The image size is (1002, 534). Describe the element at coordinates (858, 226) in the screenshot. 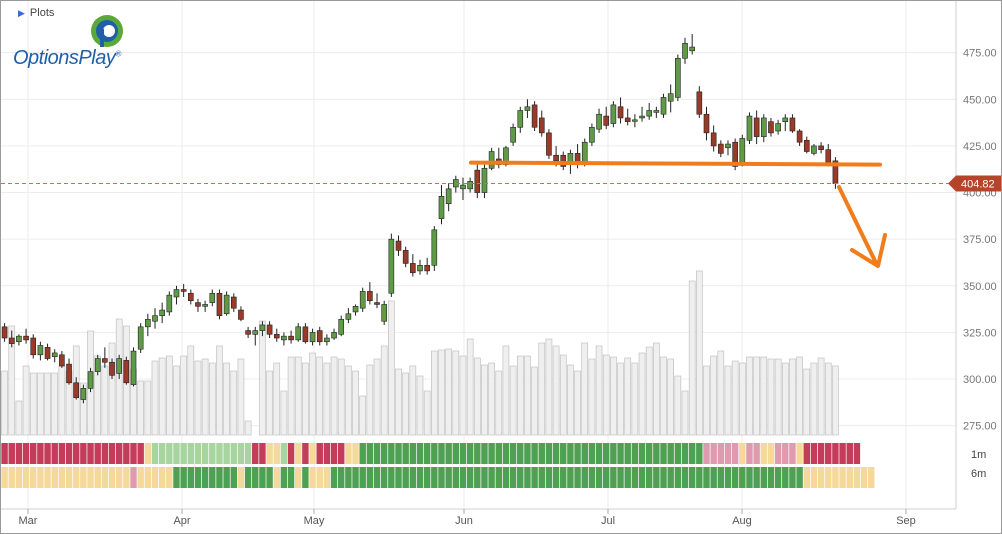

I see `arrow-down-icon` at that location.